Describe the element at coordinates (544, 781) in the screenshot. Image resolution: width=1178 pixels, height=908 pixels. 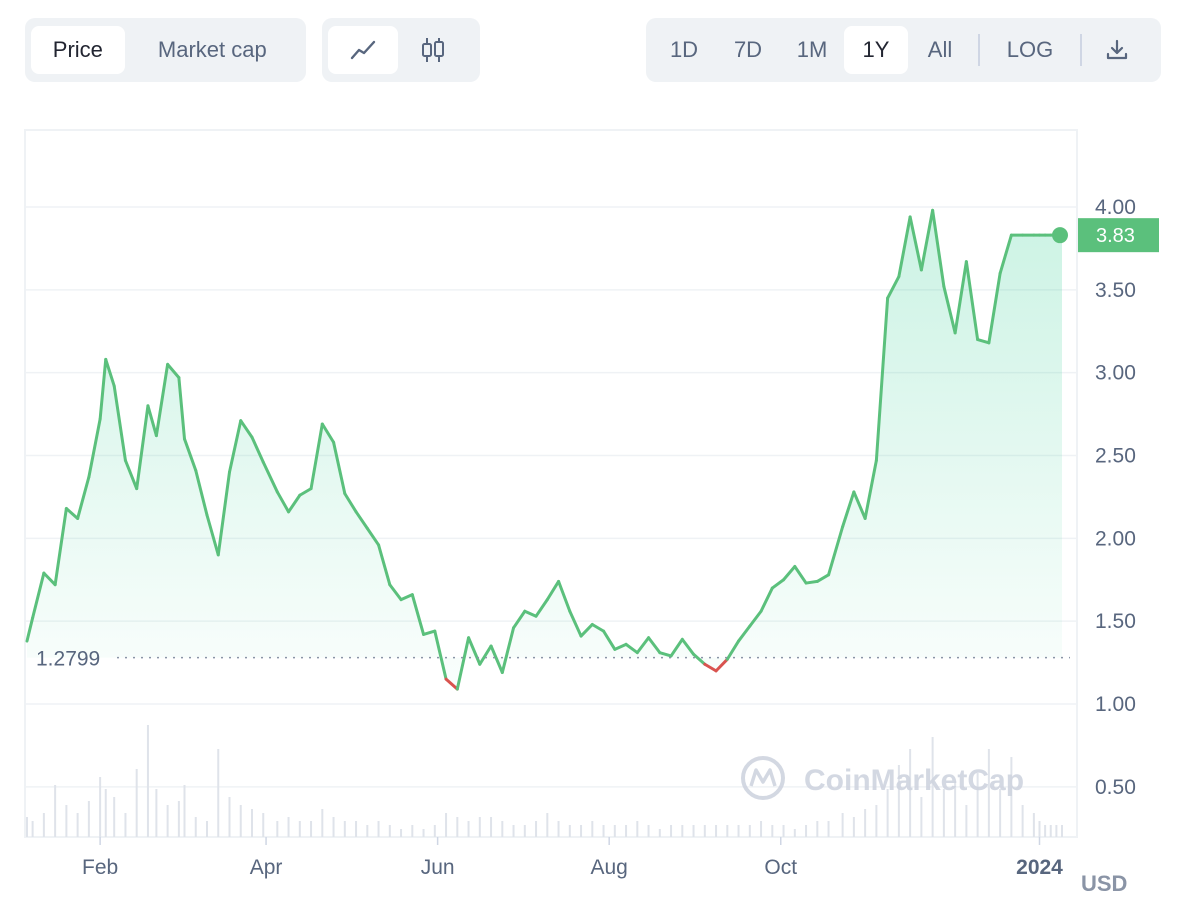
I see `volume-bars` at that location.